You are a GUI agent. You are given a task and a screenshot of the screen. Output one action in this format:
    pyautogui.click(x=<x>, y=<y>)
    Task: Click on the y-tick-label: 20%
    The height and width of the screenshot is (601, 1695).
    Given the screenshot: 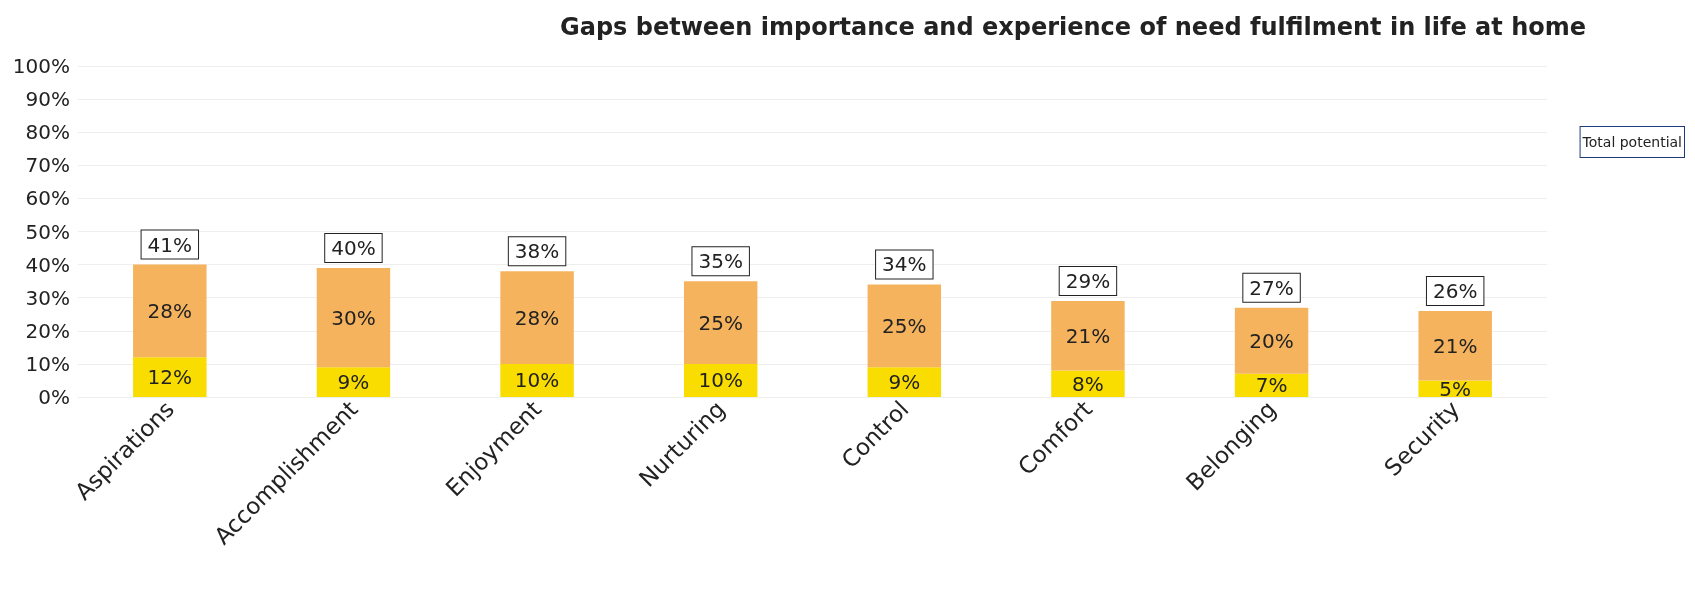 What is the action you would take?
    pyautogui.click(x=47, y=330)
    